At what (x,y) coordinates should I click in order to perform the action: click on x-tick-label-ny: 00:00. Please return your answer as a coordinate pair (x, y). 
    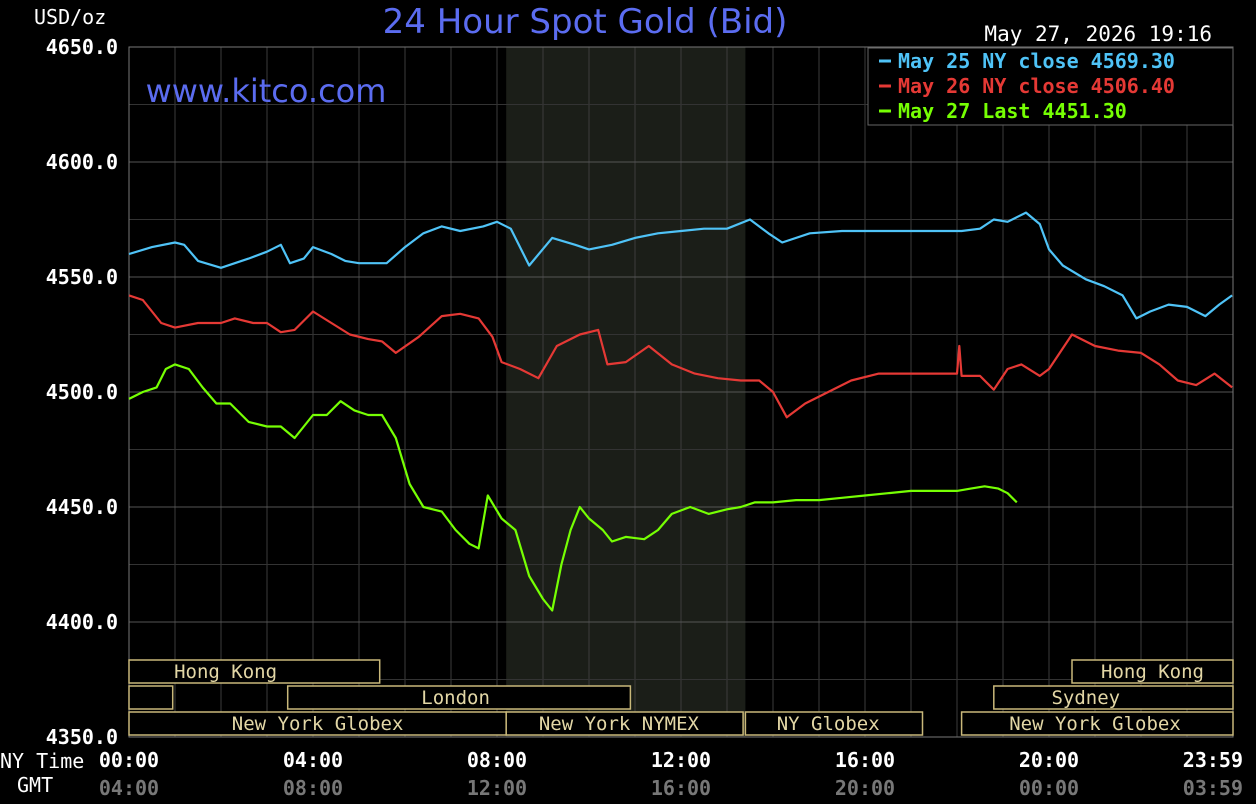
    Looking at the image, I should click on (129, 760).